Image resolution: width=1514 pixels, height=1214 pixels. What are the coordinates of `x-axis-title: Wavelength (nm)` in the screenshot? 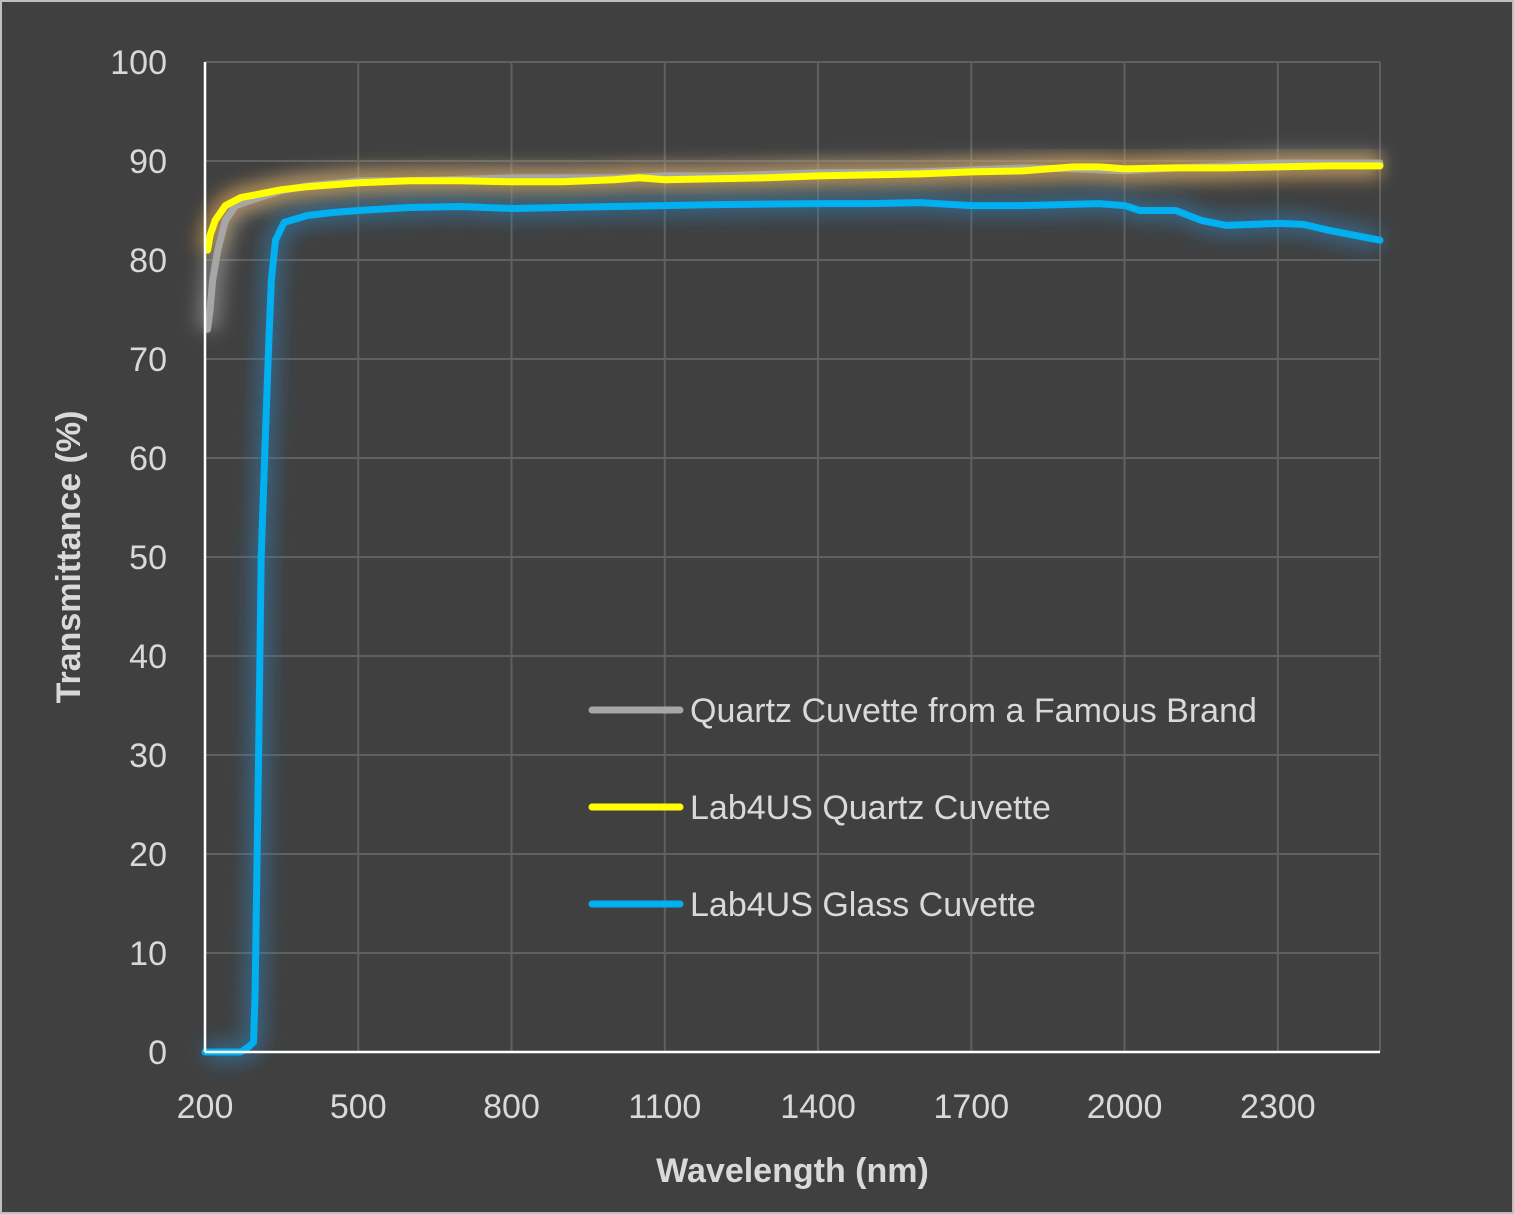 It's located at (792, 1171).